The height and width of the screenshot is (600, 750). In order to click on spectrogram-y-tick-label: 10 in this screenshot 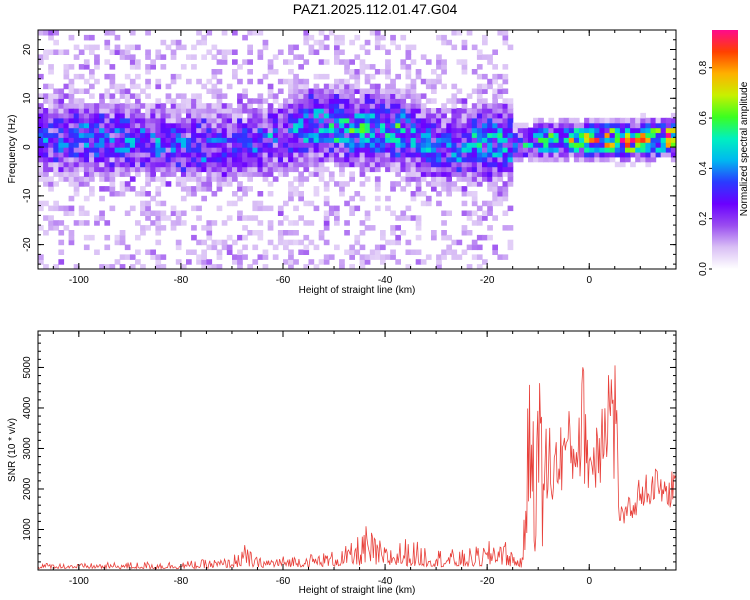, I will do `click(27, 98)`.